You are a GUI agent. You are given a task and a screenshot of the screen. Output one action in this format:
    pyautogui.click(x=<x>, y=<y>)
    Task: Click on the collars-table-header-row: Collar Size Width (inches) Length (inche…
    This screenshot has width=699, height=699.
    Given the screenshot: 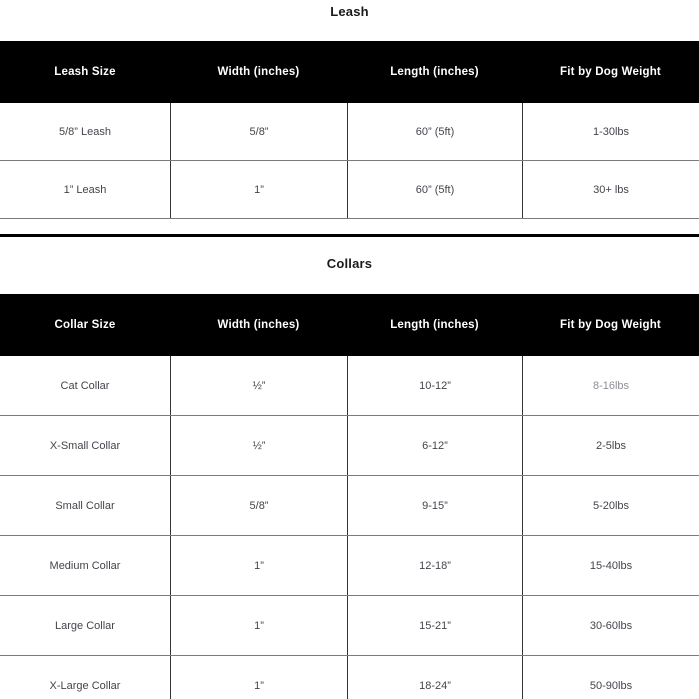 What is the action you would take?
    pyautogui.click(x=349, y=325)
    